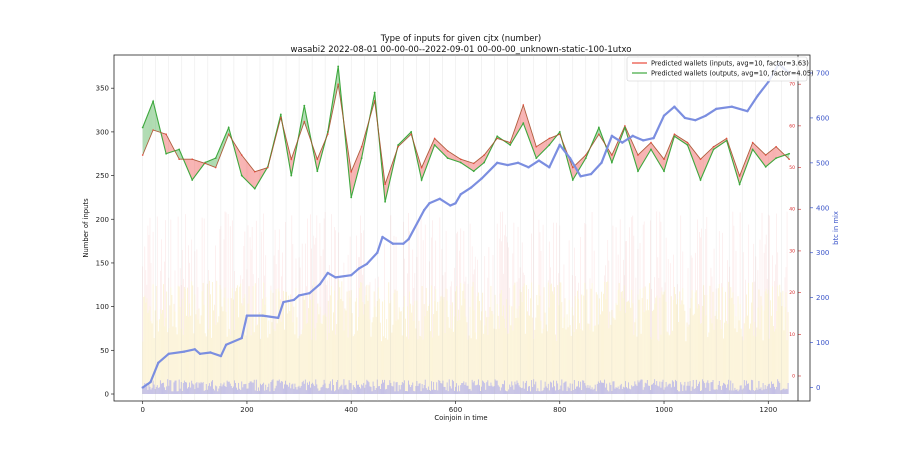 This screenshot has width=900, height=450. What do you see at coordinates (461, 39) in the screenshot?
I see `chart-title: Type of inputs for given cjtx (number)` at bounding box center [461, 39].